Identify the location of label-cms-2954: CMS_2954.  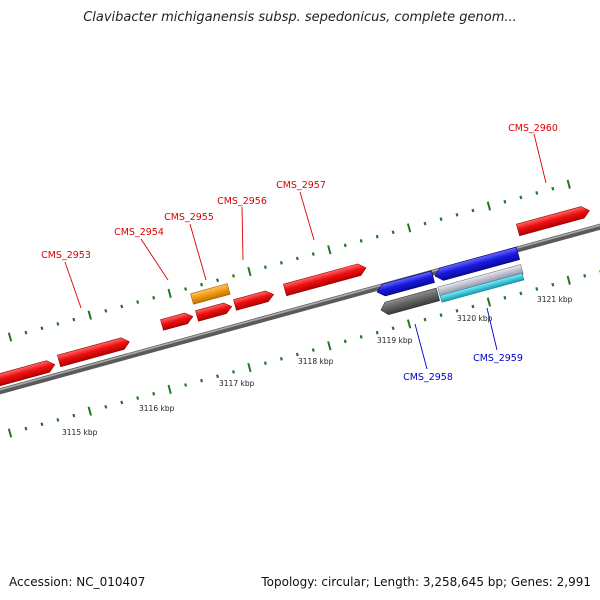
(139, 232).